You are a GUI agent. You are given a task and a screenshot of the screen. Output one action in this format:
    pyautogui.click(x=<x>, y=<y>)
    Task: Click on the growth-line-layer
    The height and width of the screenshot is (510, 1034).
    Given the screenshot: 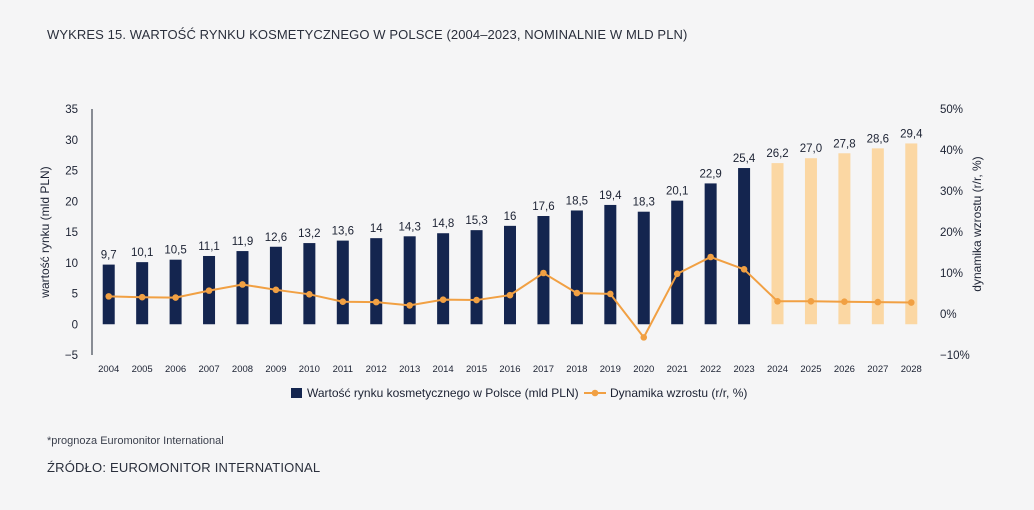 What is the action you would take?
    pyautogui.click(x=510, y=297)
    